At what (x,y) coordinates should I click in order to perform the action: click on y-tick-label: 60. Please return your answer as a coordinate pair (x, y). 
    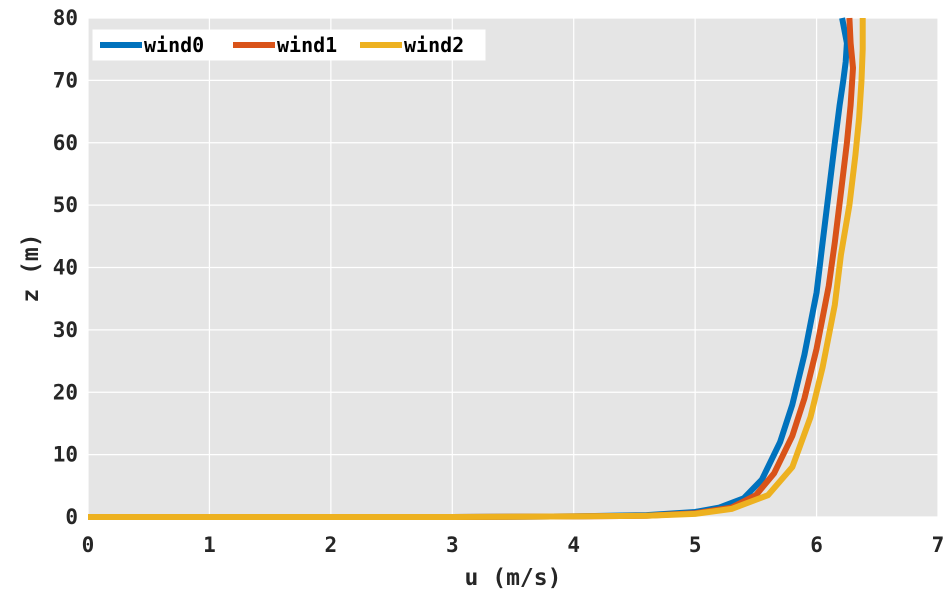
    Looking at the image, I should click on (65, 143).